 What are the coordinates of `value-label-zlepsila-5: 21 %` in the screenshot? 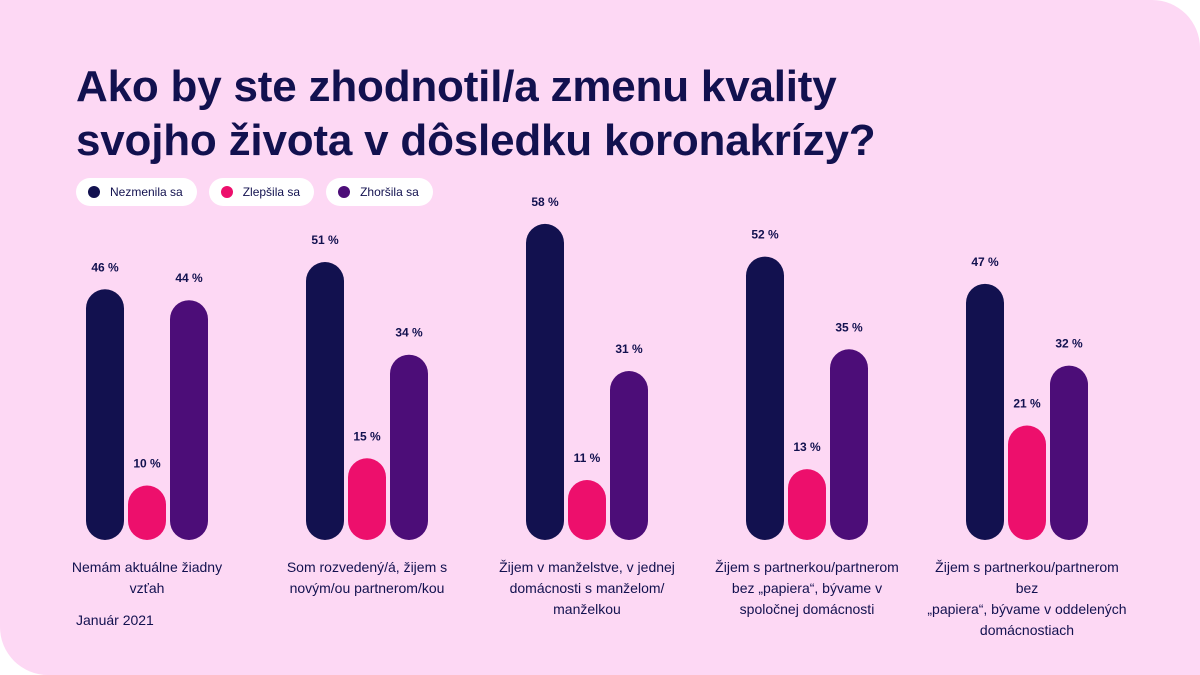 It's located at (1027, 404).